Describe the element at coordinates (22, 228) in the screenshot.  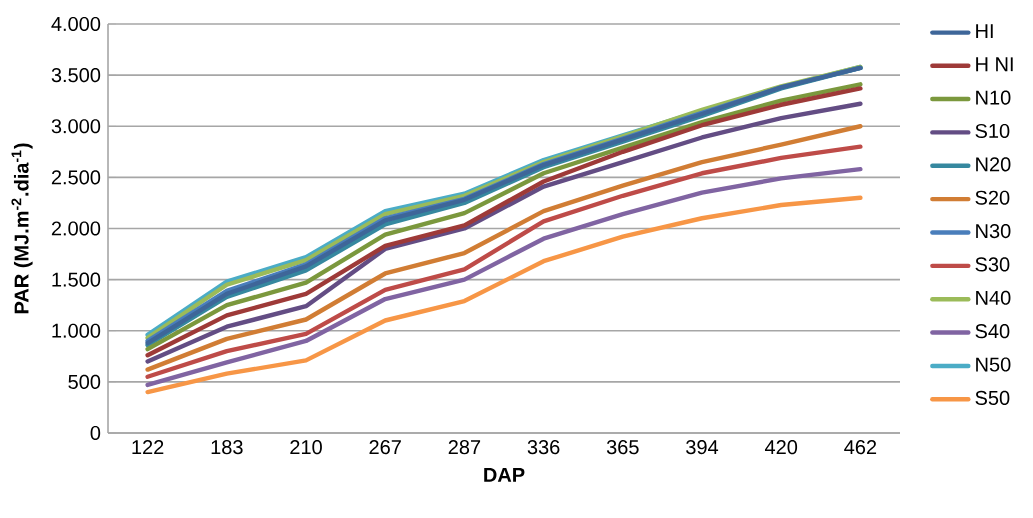
I see `y-axis-title: PAR (MJ.m$^{-2}$.dia$^{-1}$)` at that location.